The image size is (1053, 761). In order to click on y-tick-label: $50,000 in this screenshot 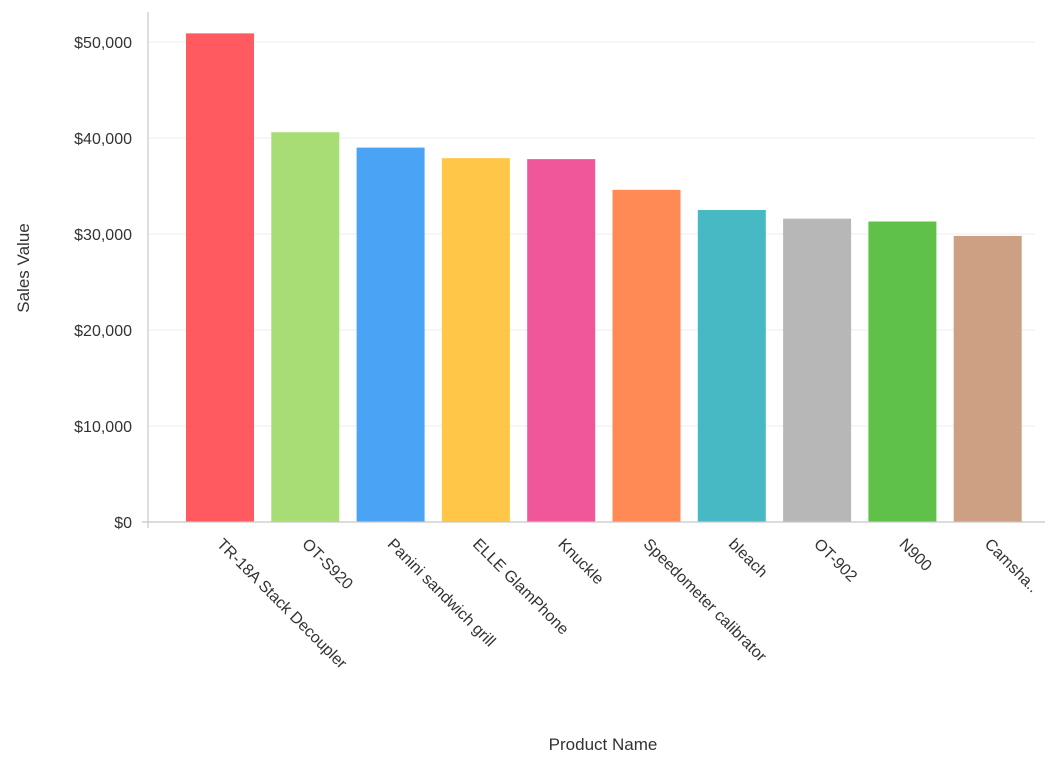, I will do `click(103, 43)`.